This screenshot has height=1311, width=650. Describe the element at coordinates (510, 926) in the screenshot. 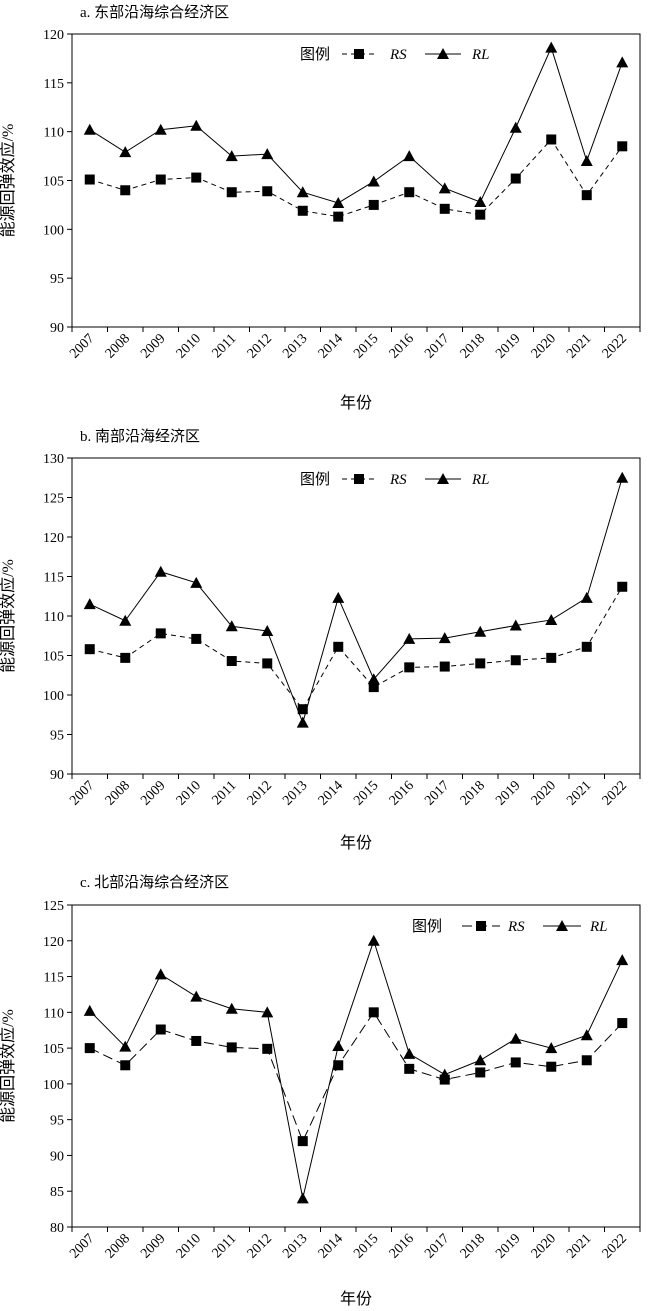

I see `legend: 图例 RS RL` at that location.